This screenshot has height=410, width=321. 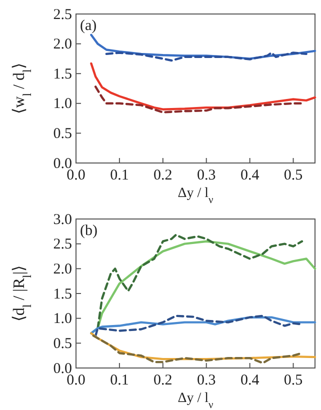 I want to click on y-tick-label: 3.0, so click(x=62, y=220).